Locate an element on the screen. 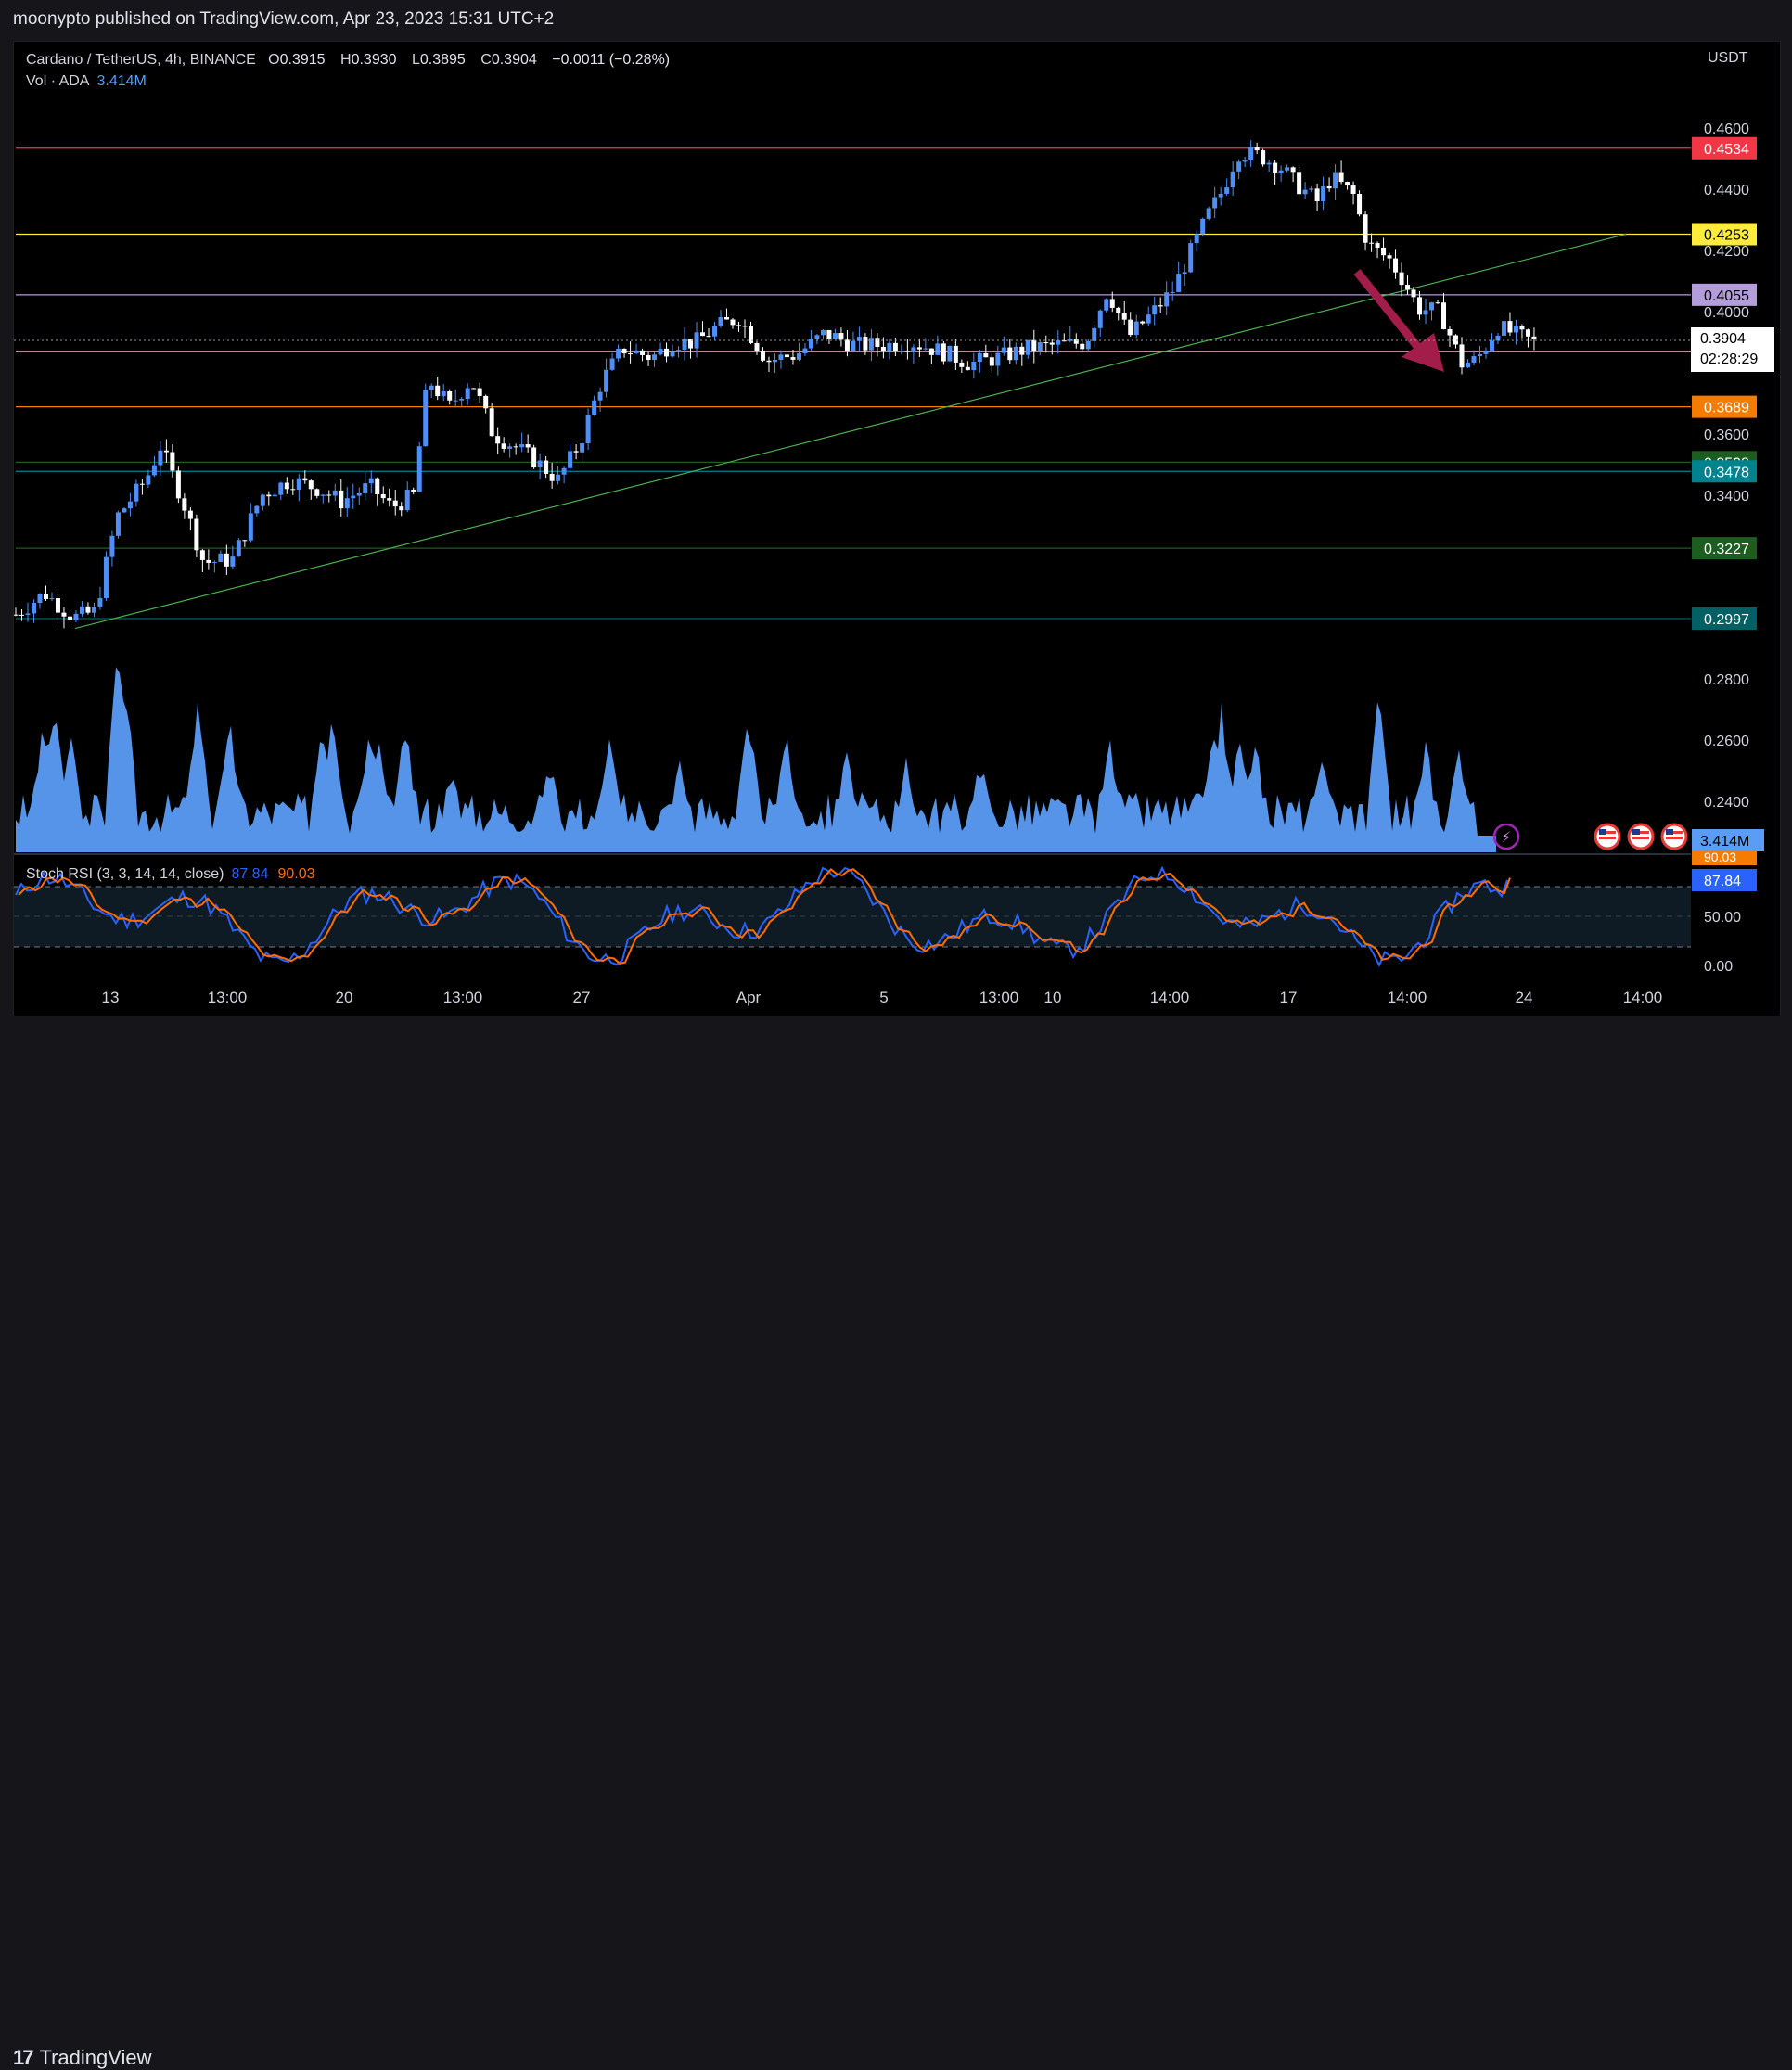  stoch-label: Stoch RSI (3, 3, 14, 14, close) is located at coordinates (125, 874).